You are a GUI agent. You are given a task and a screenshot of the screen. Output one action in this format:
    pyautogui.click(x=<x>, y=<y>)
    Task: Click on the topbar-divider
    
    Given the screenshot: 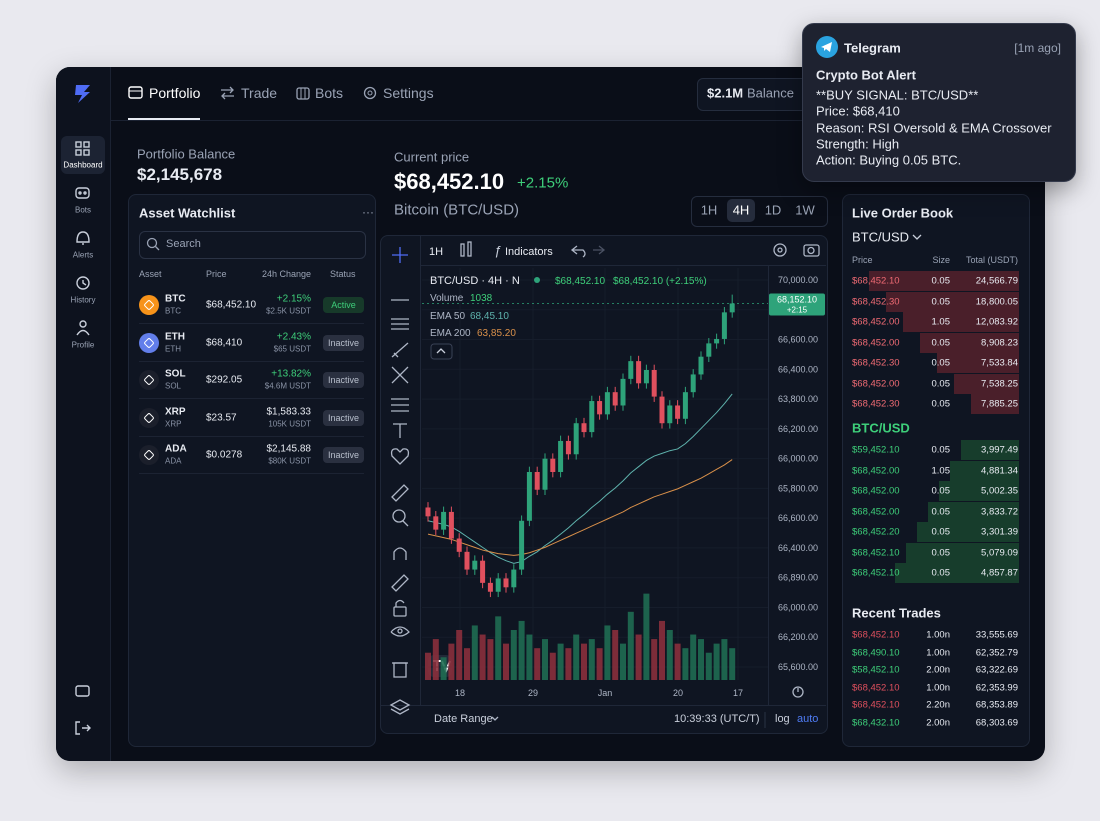 What is the action you would take?
    pyautogui.click(x=578, y=120)
    